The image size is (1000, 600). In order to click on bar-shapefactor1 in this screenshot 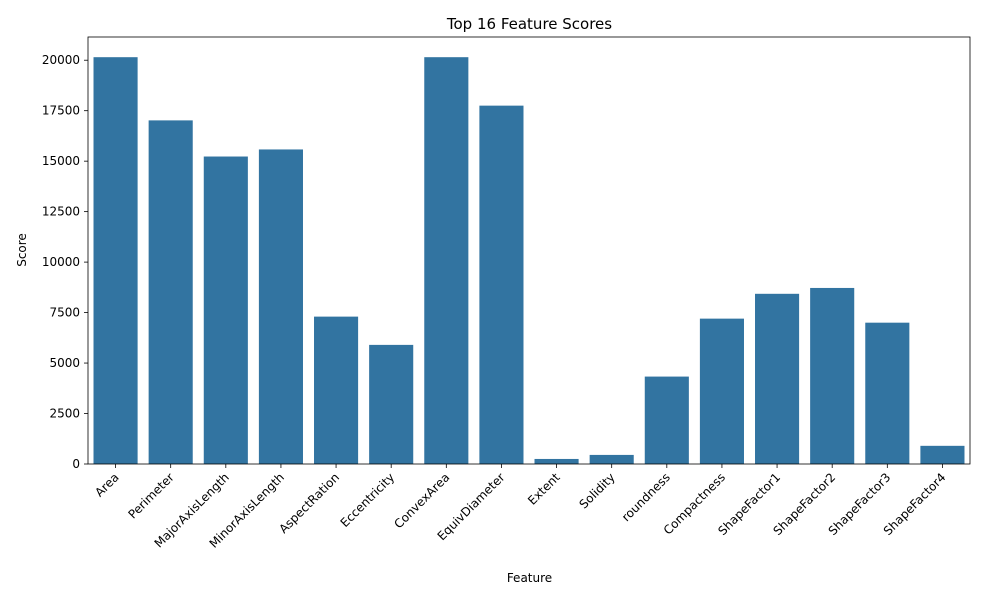, I will do `click(777, 378)`.